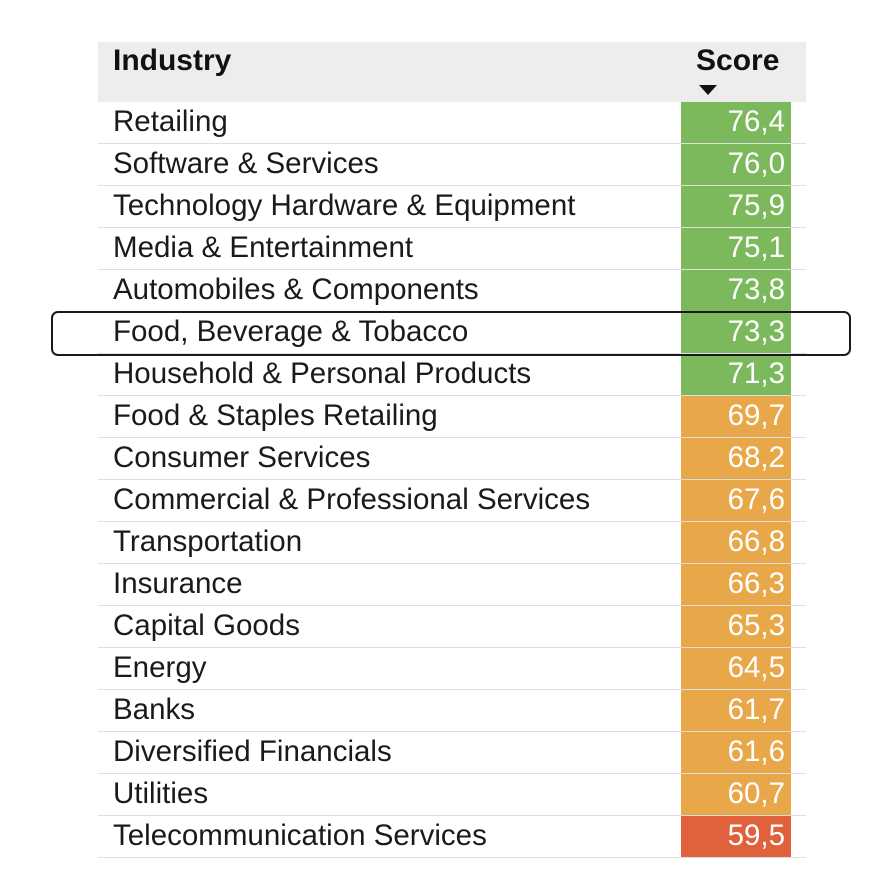 This screenshot has width=888, height=872. I want to click on score-cell-mid: 61,7, so click(736, 710).